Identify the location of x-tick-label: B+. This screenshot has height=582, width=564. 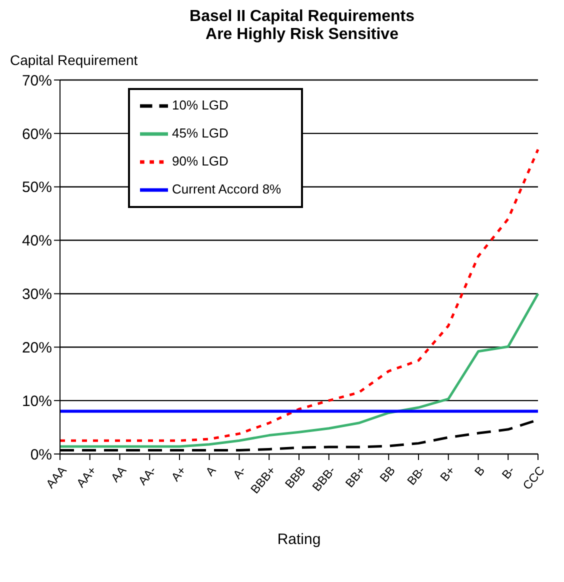
(447, 474).